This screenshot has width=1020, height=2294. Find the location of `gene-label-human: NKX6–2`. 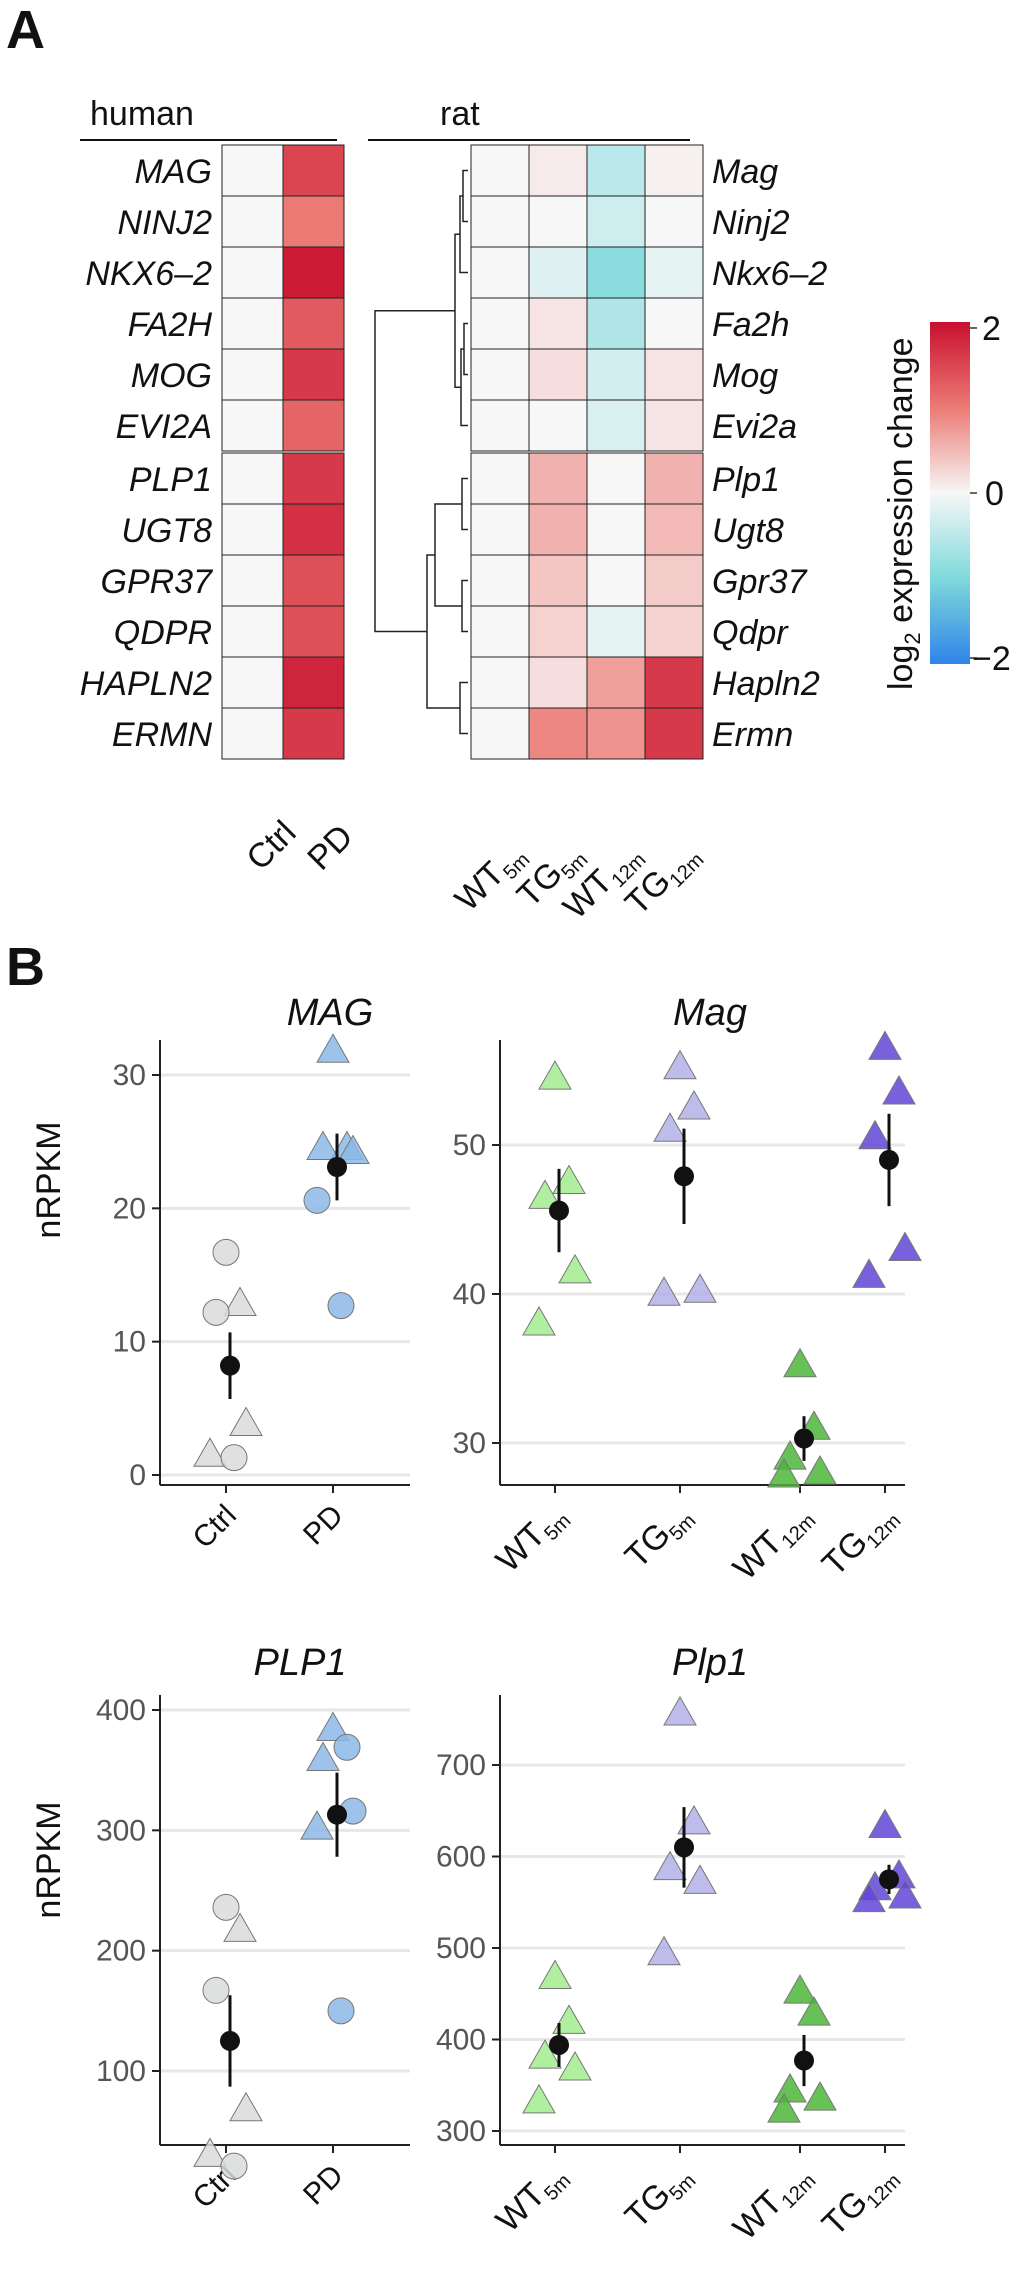

gene-label-human: NKX6–2 is located at coordinates (148, 274).